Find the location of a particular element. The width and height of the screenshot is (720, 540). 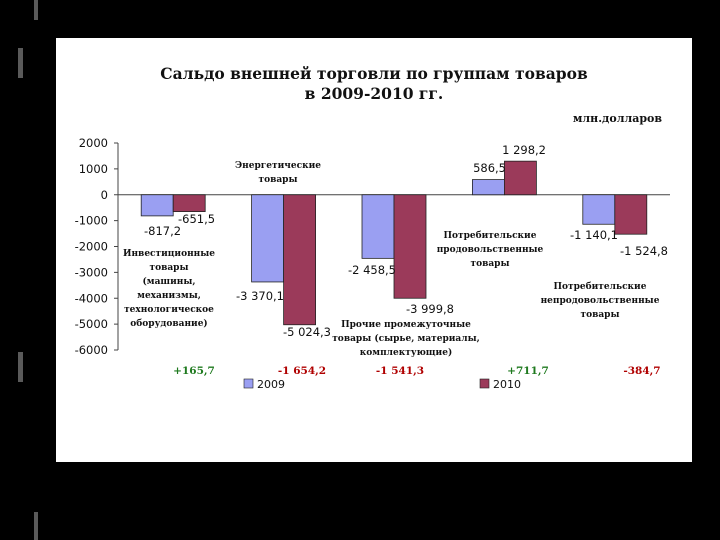

y-tick-label: 2000 is located at coordinates (93, 143).